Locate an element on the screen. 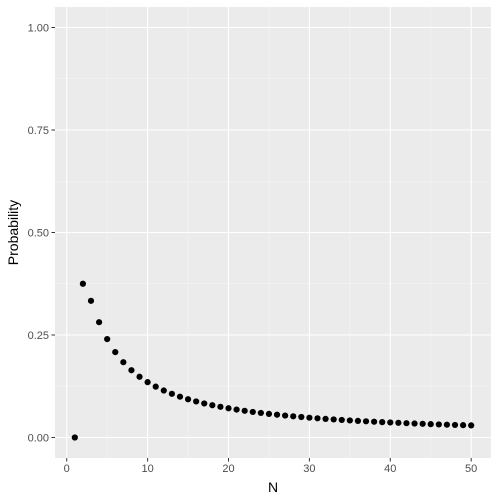 The image size is (500, 500). x-tick-label: 10 is located at coordinates (147, 469).